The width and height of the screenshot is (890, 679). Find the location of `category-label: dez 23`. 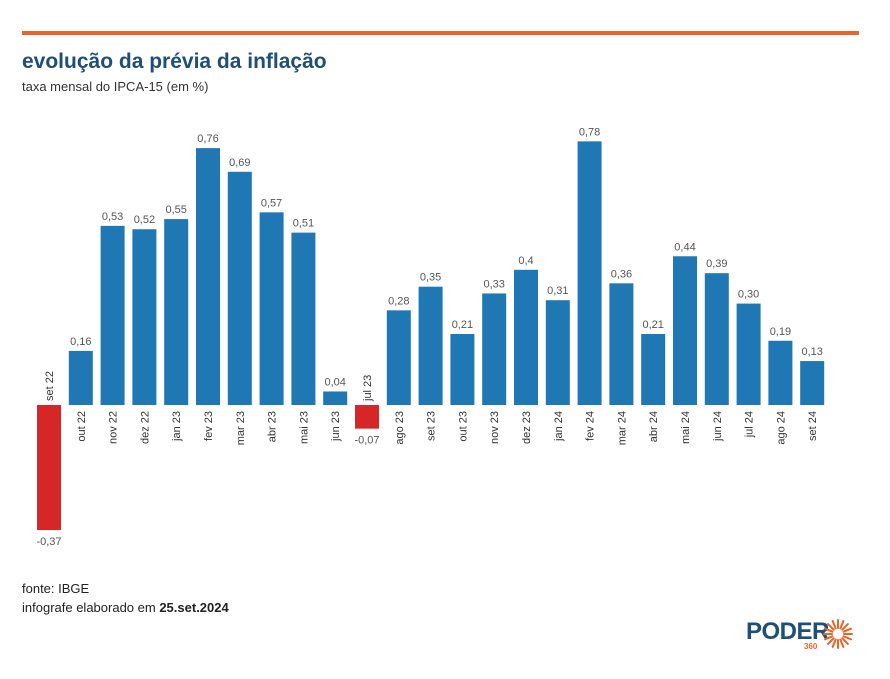

category-label: dez 23 is located at coordinates (527, 427).